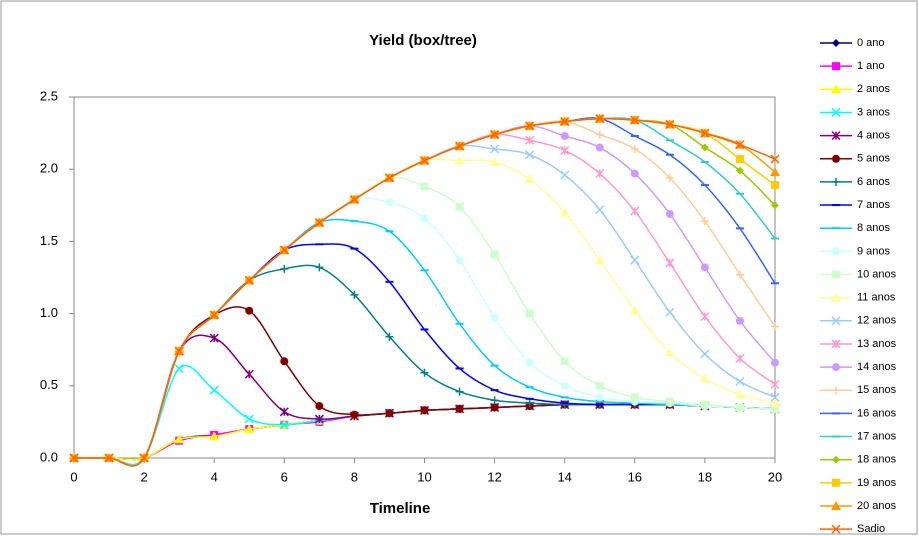  Describe the element at coordinates (877, 506) in the screenshot. I see `legend-label: 20 anos` at that location.